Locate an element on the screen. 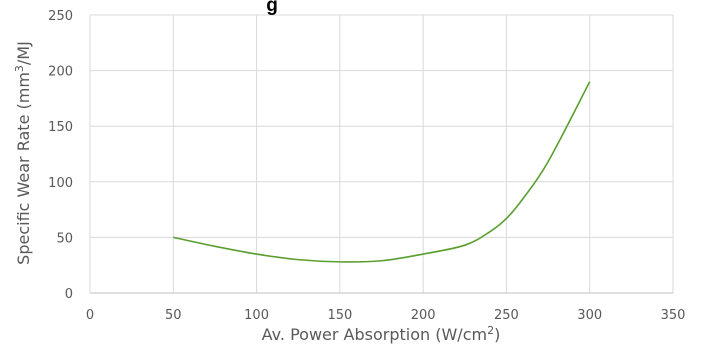 This screenshot has height=349, width=702. x-tick-label: 100 is located at coordinates (256, 315).